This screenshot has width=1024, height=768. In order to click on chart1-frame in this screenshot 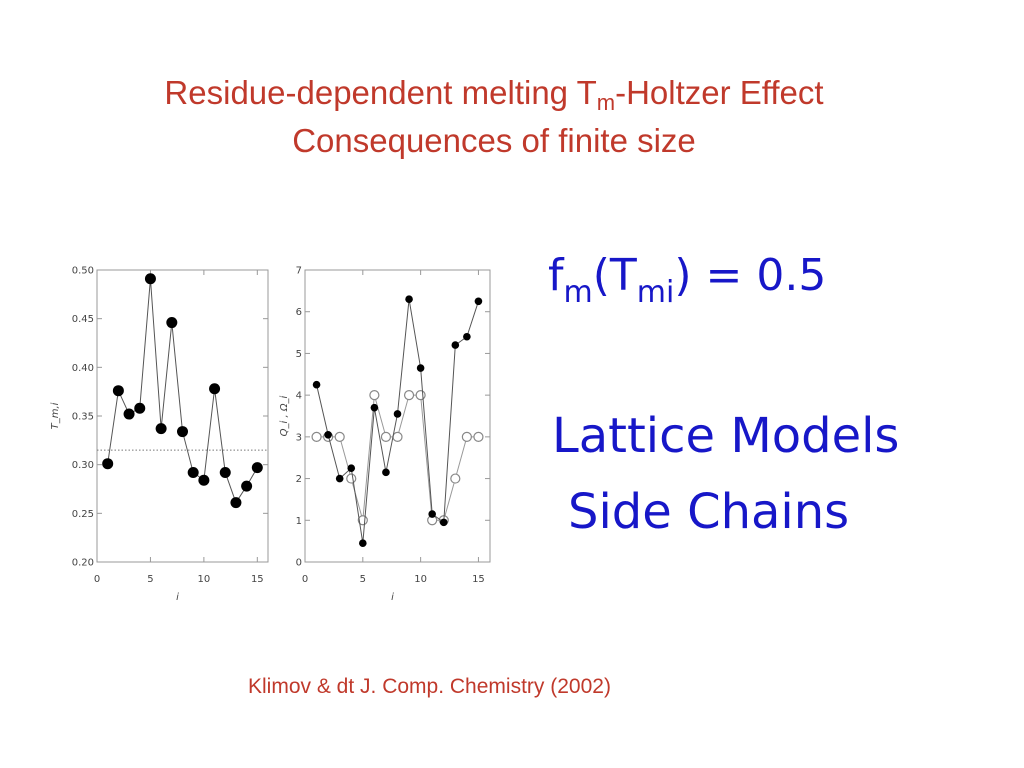, I will do `click(182, 416)`.